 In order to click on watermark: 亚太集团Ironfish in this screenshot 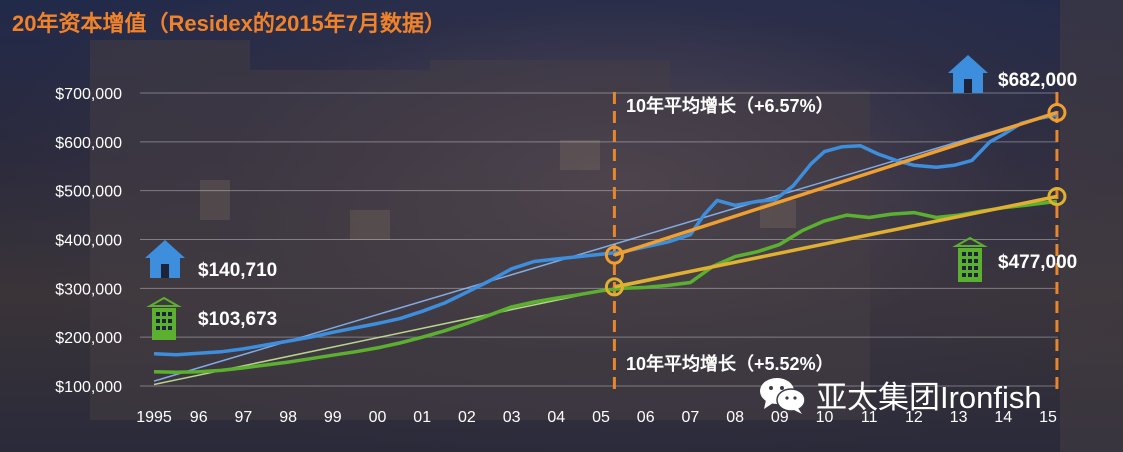, I will do `click(900, 394)`.